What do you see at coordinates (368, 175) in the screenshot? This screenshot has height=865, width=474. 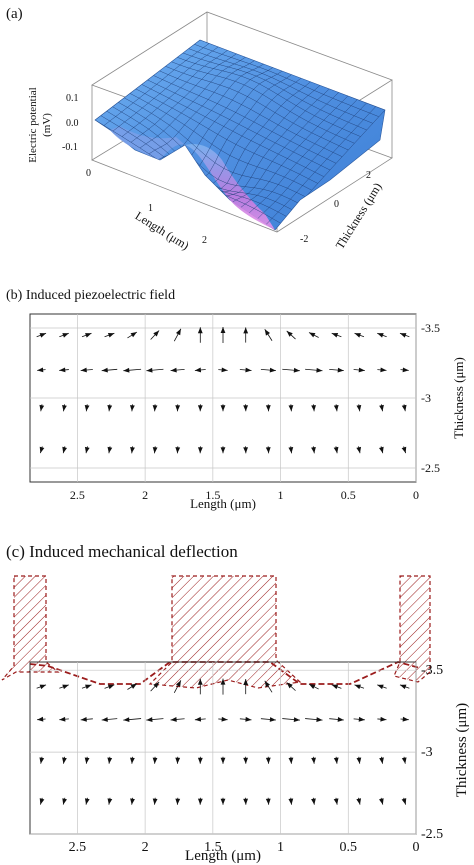 I see `y-tick-0: 2` at bounding box center [368, 175].